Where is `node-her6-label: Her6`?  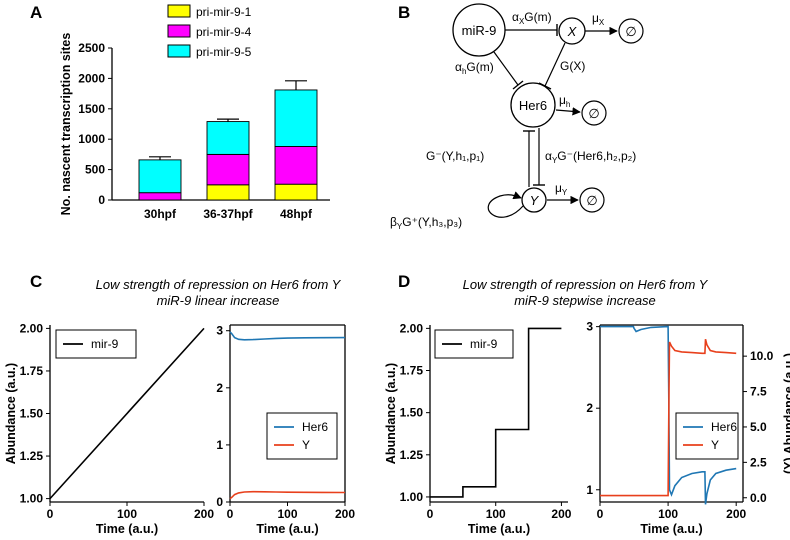
node-her6-label: Her6 is located at coordinates (533, 105).